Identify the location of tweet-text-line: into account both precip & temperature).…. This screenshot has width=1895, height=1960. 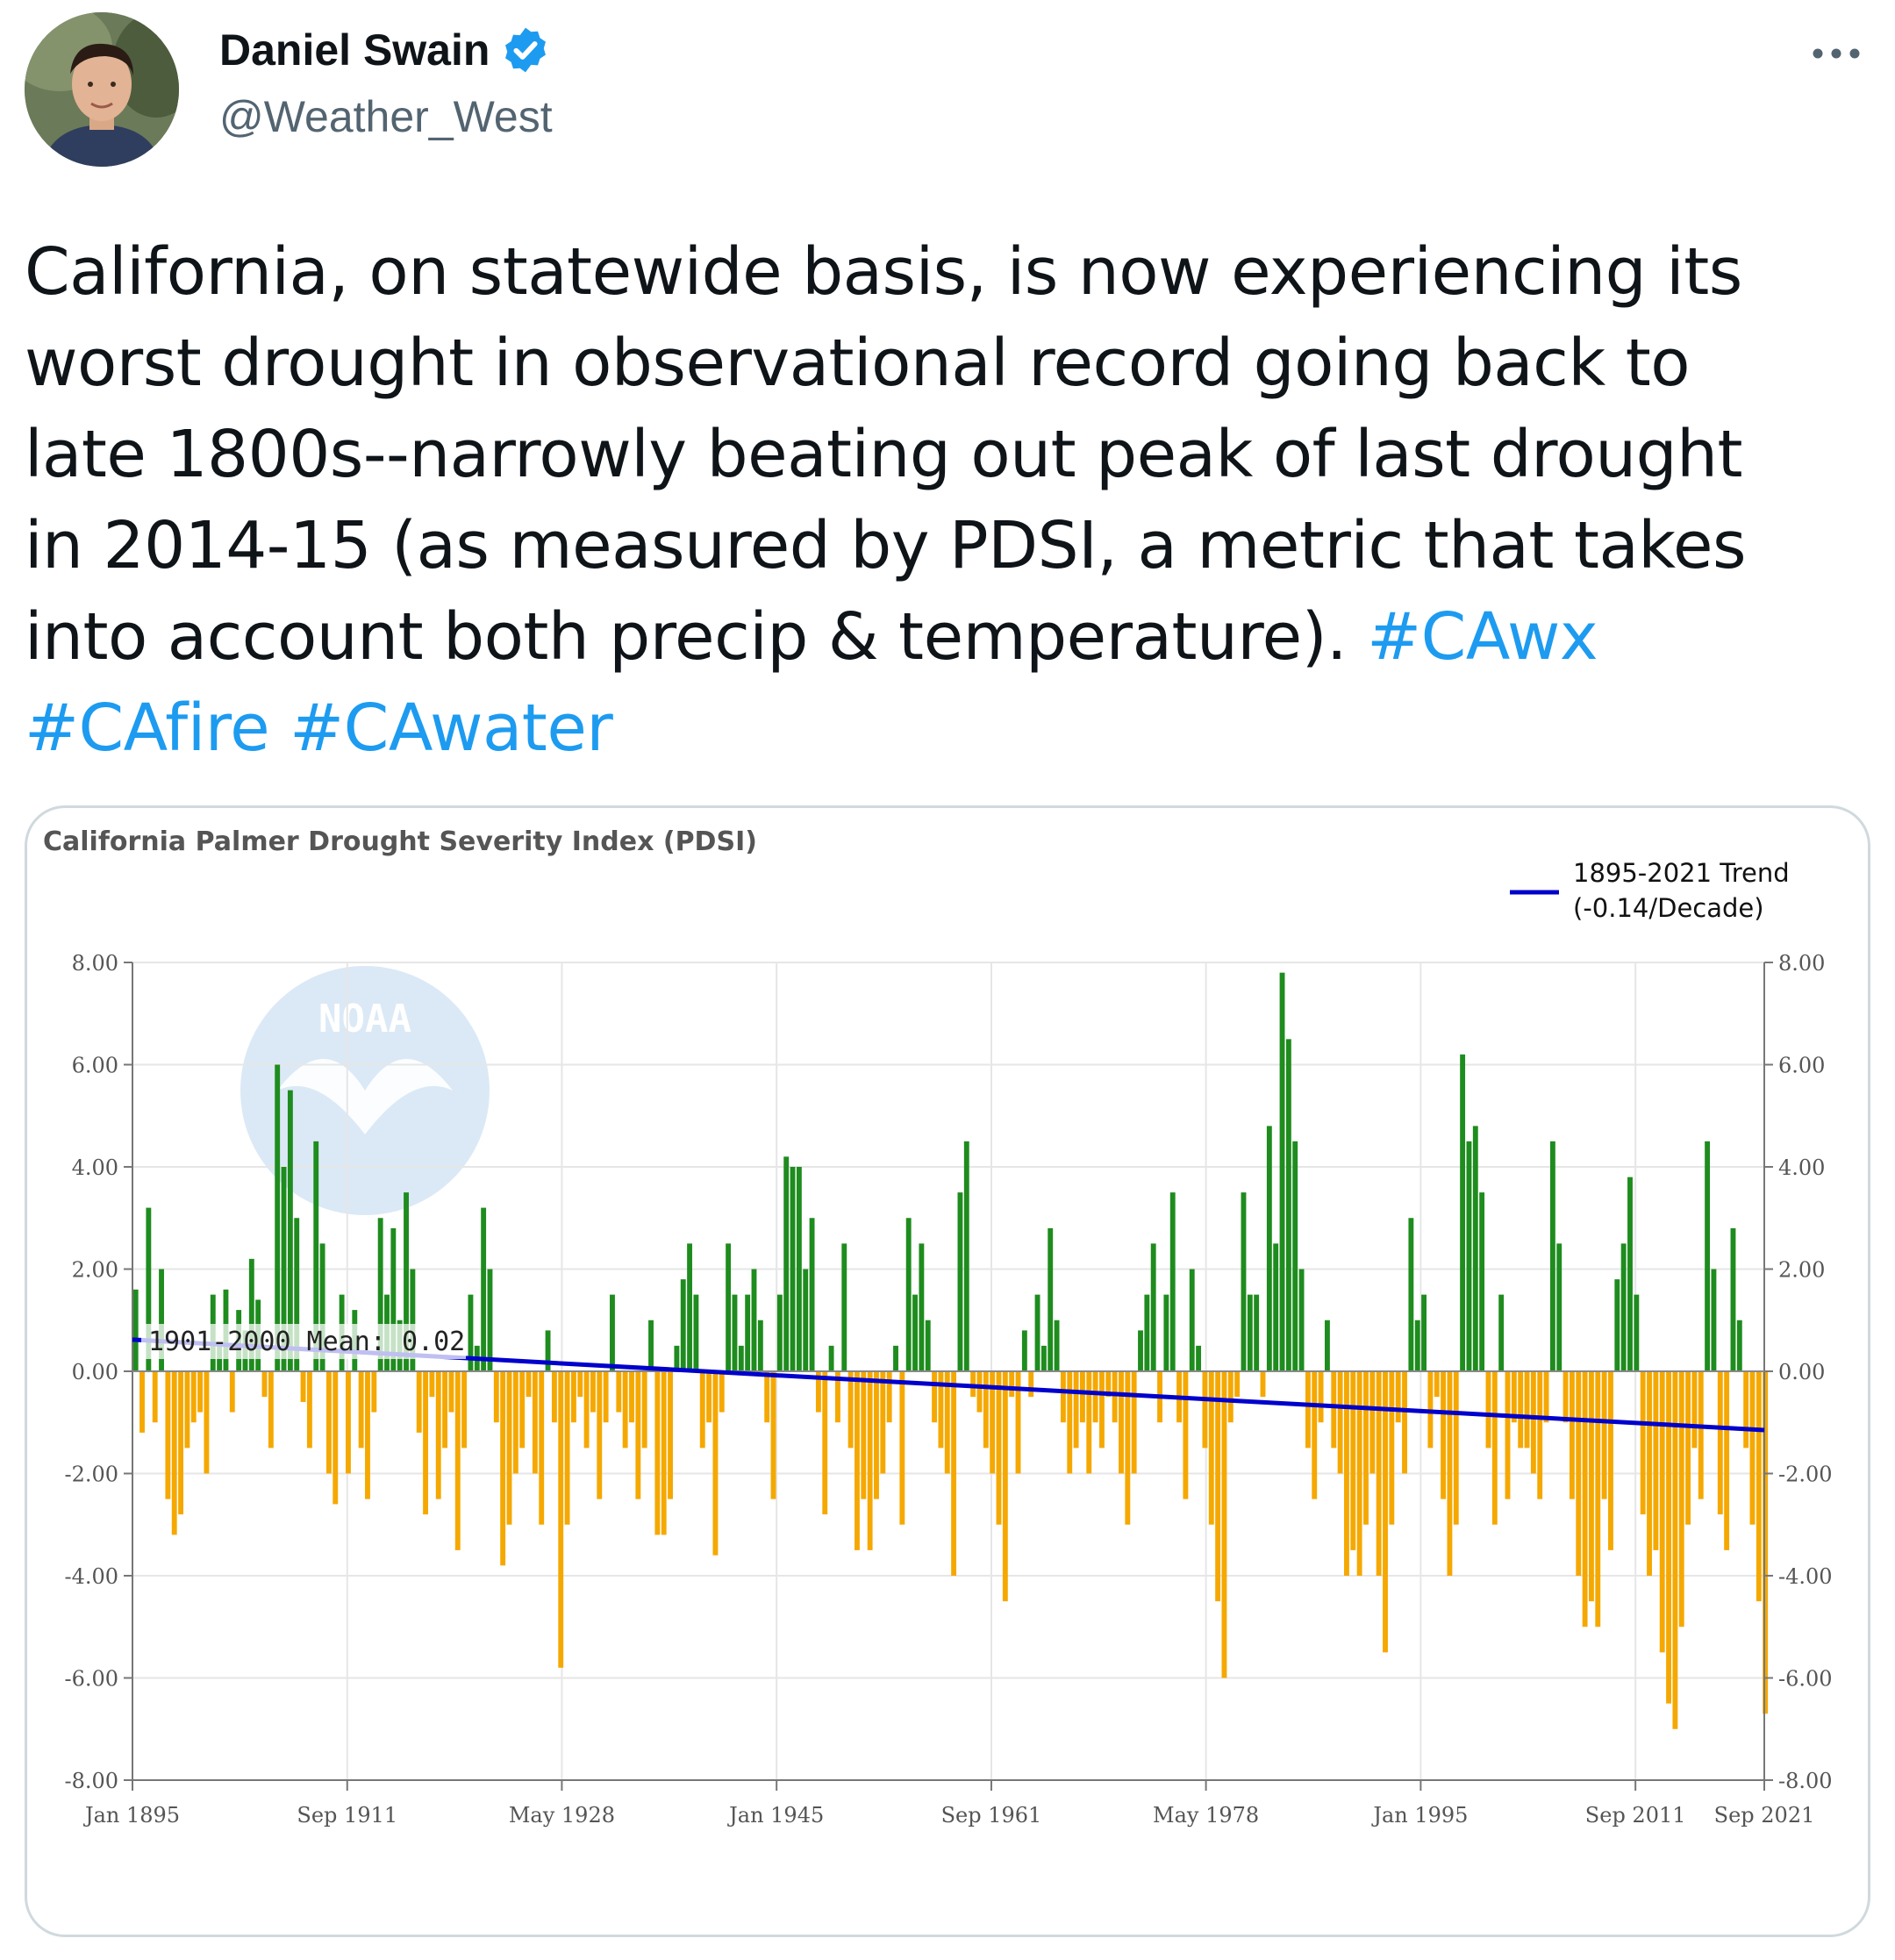
(941, 637).